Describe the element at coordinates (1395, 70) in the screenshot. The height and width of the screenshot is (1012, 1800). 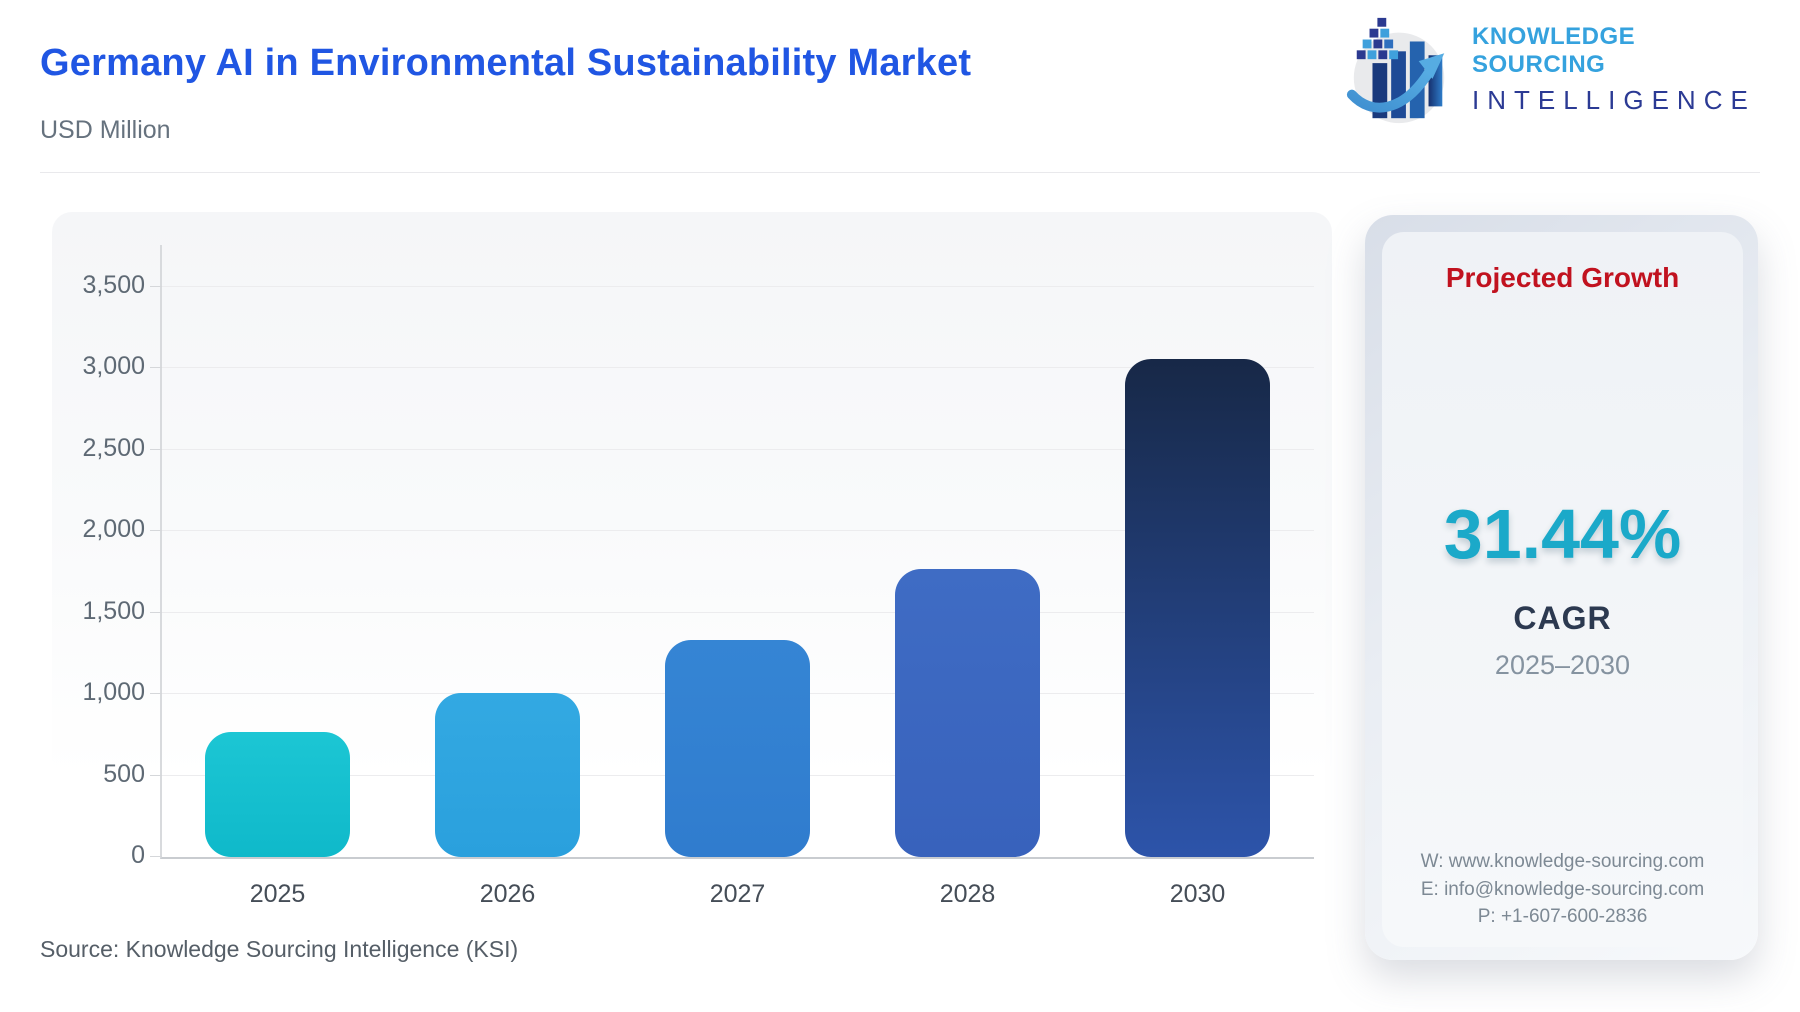
I see `logo-globe-chart-icon` at that location.